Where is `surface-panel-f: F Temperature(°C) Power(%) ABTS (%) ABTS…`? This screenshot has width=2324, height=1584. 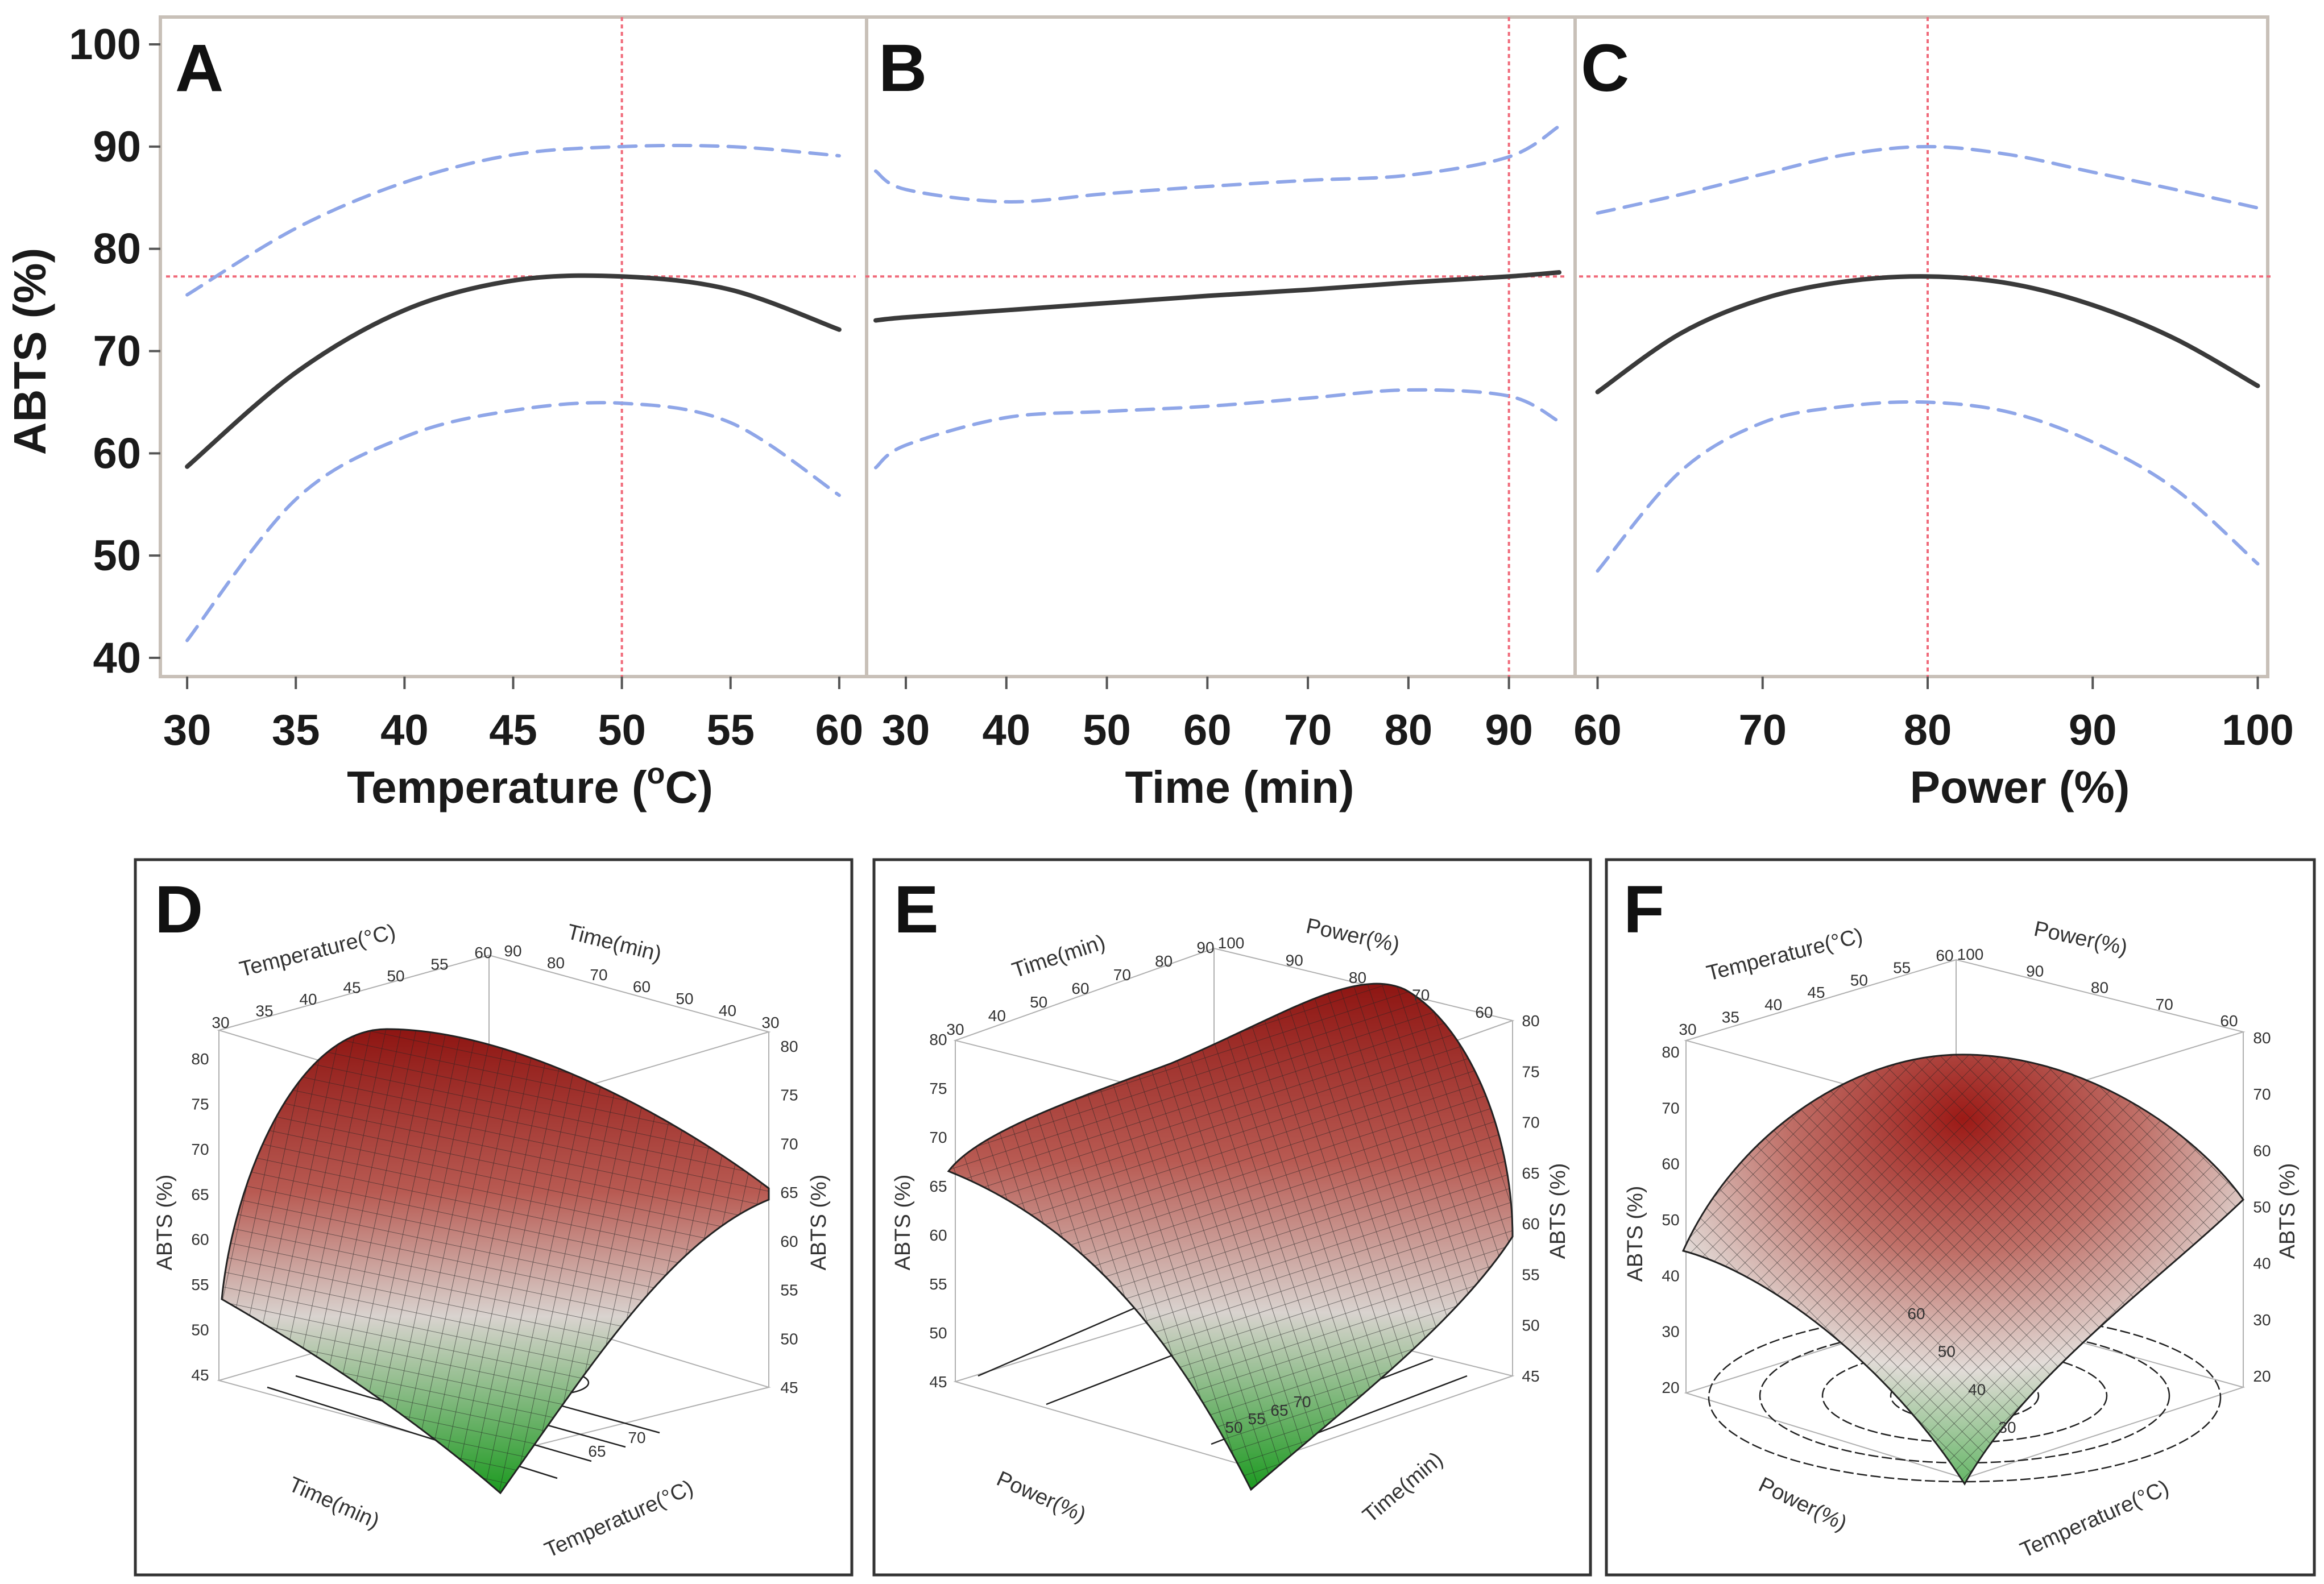 surface-panel-f: F Temperature(°C) Power(%) ABTS (%) ABTS… is located at coordinates (1960, 1218).